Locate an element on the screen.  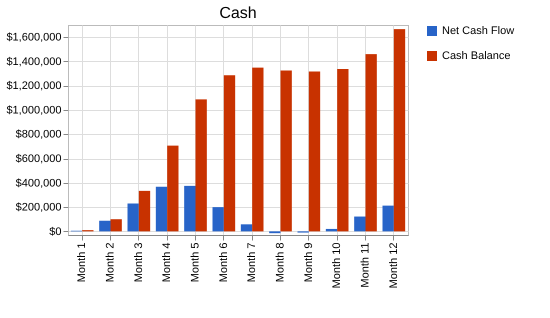
y-tick-label: $0 is located at coordinates (55, 232).